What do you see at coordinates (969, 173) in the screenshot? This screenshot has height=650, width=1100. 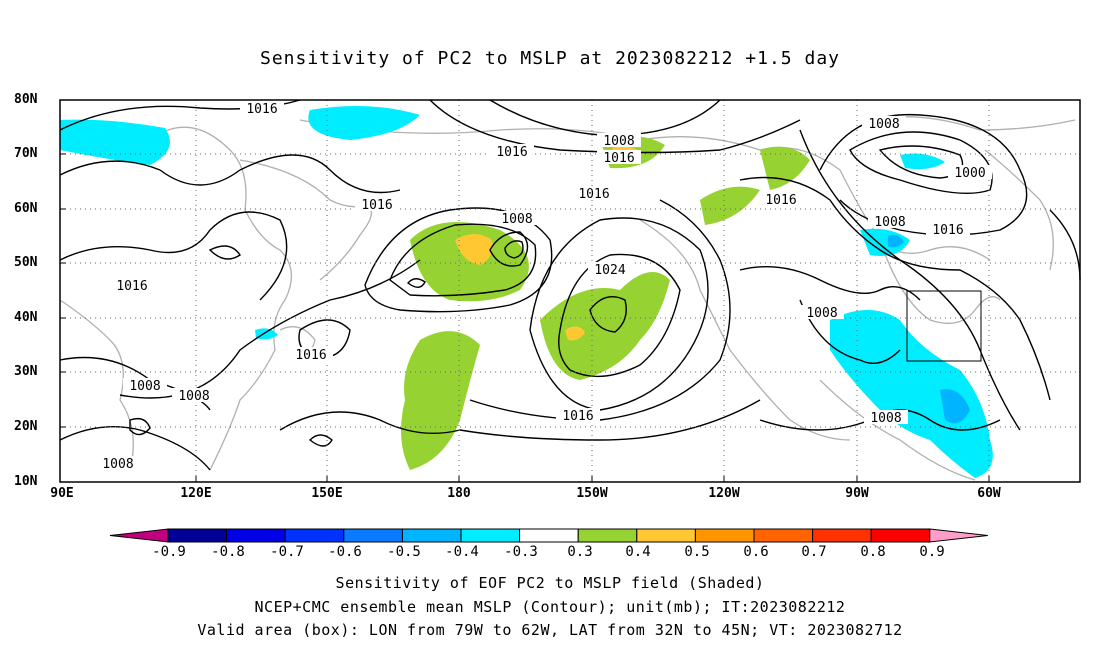 I see `contour-label: 1000` at bounding box center [969, 173].